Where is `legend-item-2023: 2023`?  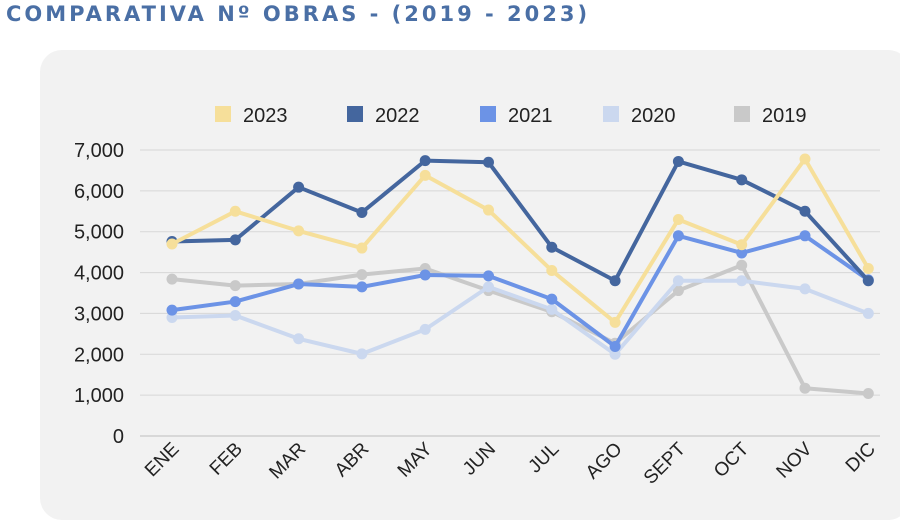 legend-item-2023: 2023 is located at coordinates (251, 116).